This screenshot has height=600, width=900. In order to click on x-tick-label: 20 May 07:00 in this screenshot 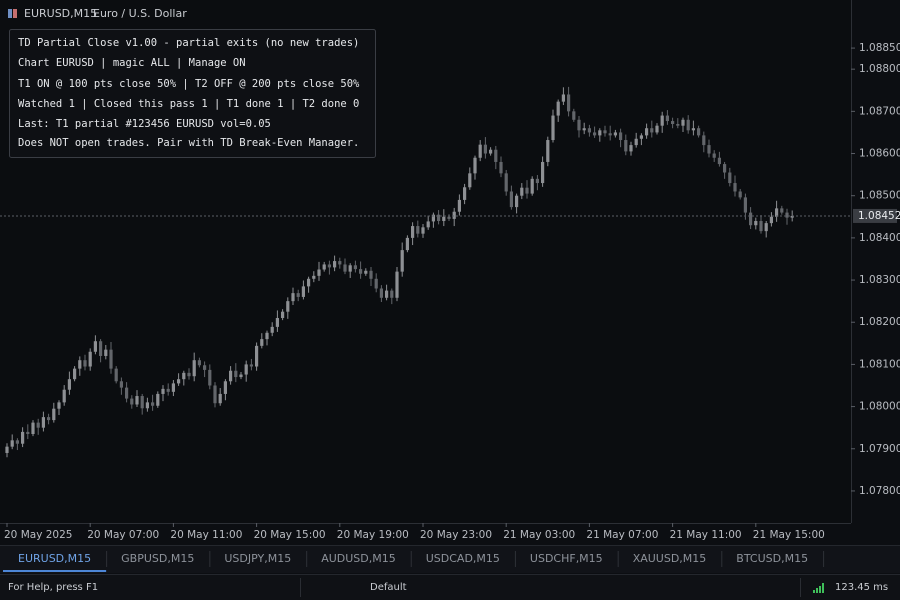, I will do `click(123, 535)`.